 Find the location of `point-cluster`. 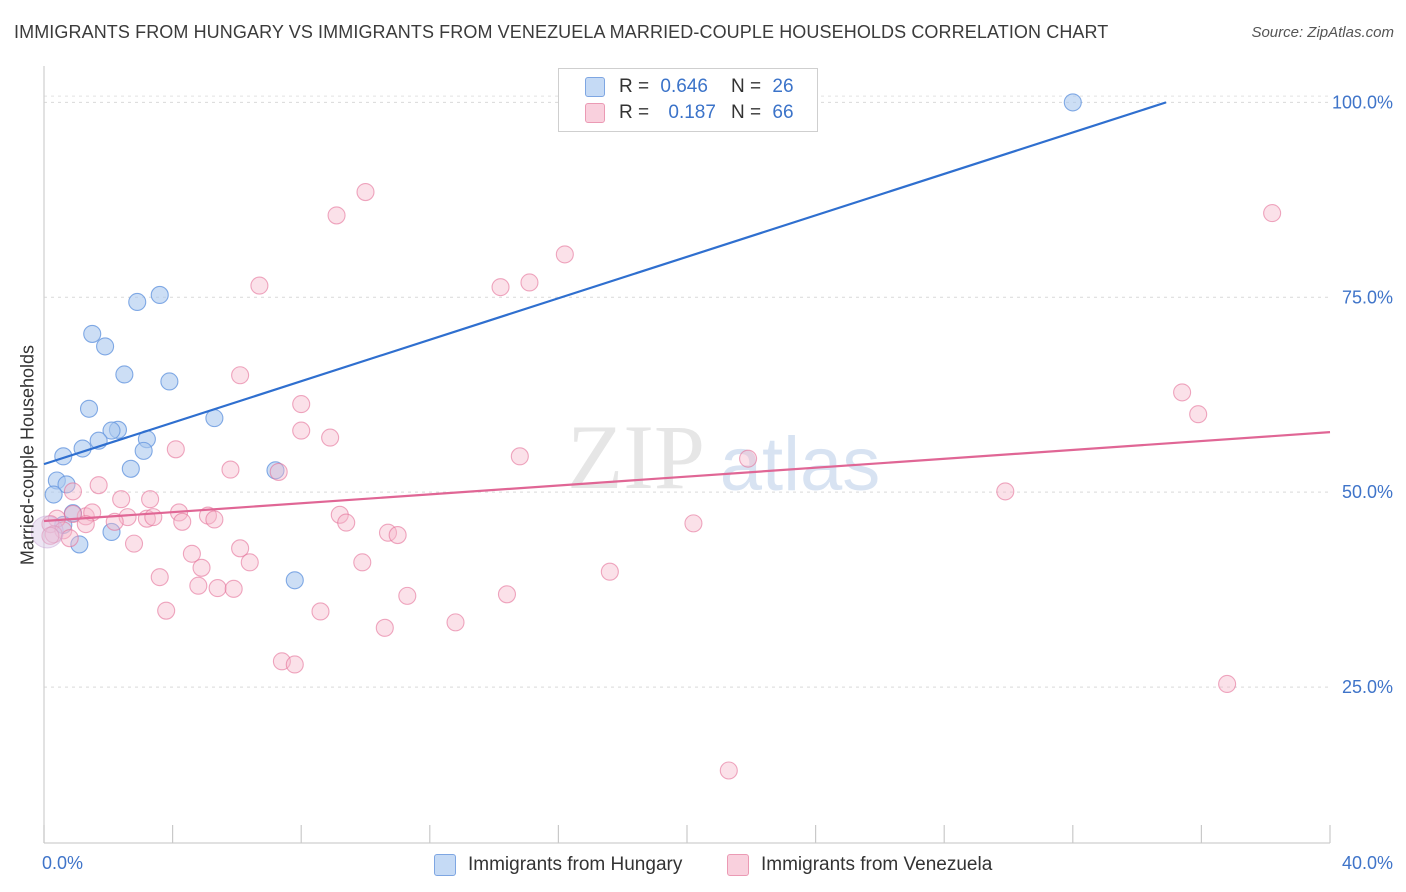

point-cluster is located at coordinates (47, 532).